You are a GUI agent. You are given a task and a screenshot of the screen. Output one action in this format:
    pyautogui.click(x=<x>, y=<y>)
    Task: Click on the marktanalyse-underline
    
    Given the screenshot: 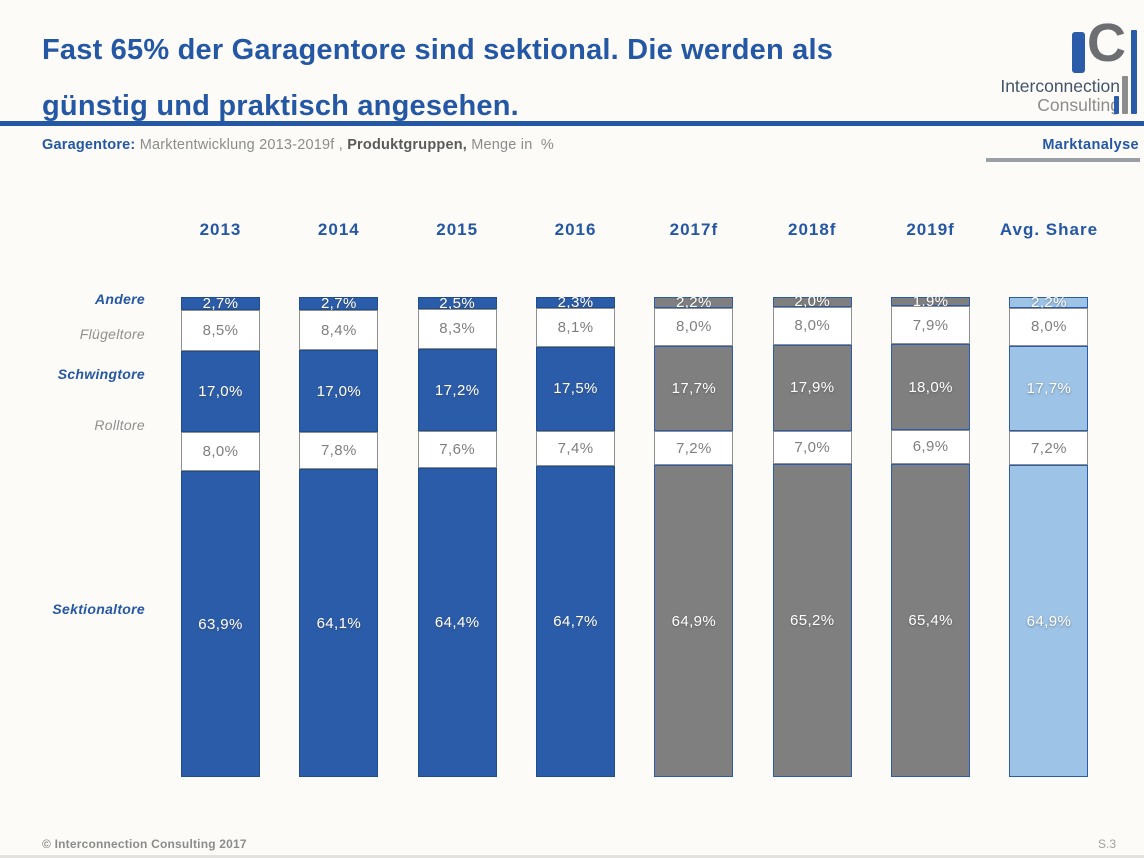 What is the action you would take?
    pyautogui.click(x=1063, y=160)
    